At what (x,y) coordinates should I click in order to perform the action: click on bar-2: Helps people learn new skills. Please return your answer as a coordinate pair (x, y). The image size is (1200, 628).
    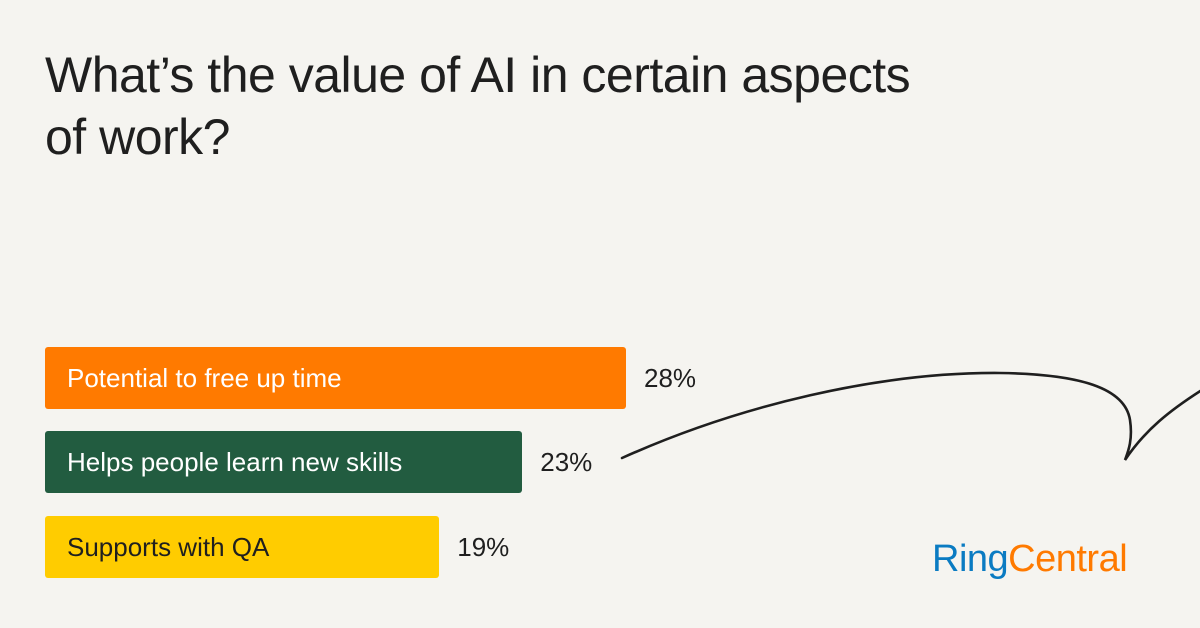
    Looking at the image, I should click on (284, 462).